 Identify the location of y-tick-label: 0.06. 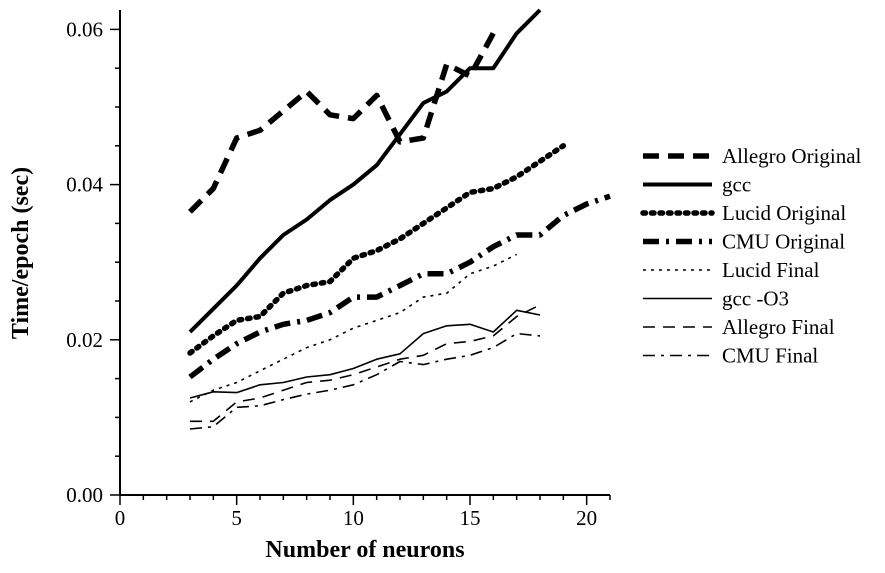
(84, 29).